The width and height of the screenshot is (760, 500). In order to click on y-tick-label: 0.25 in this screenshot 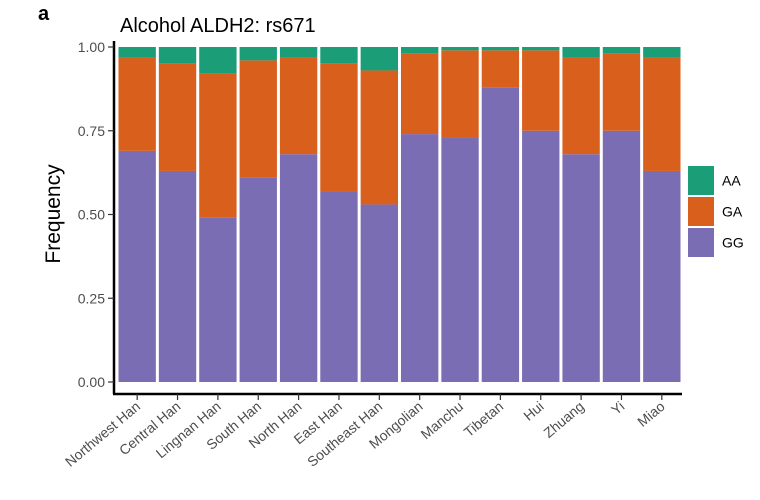, I will do `click(91, 298)`.